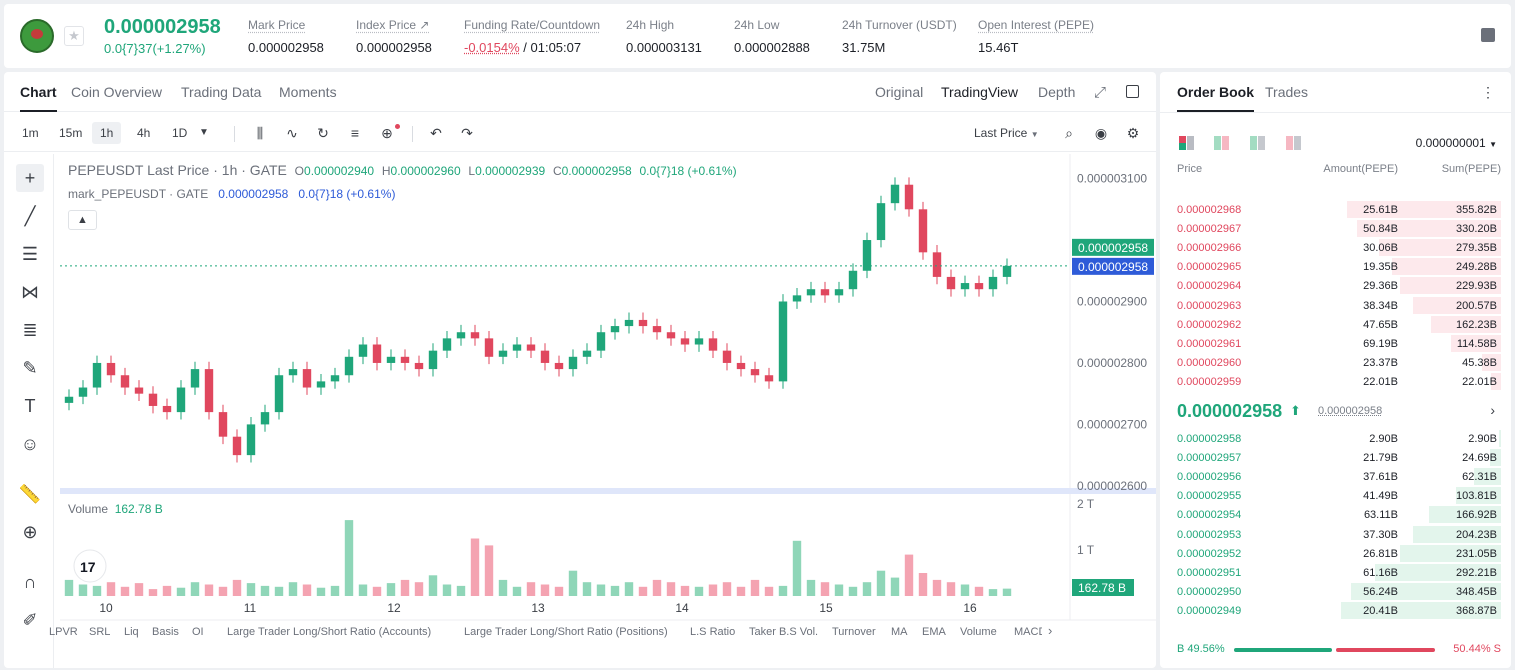 The width and height of the screenshot is (1515, 670). I want to click on indicator-srl: SRL, so click(100, 632).